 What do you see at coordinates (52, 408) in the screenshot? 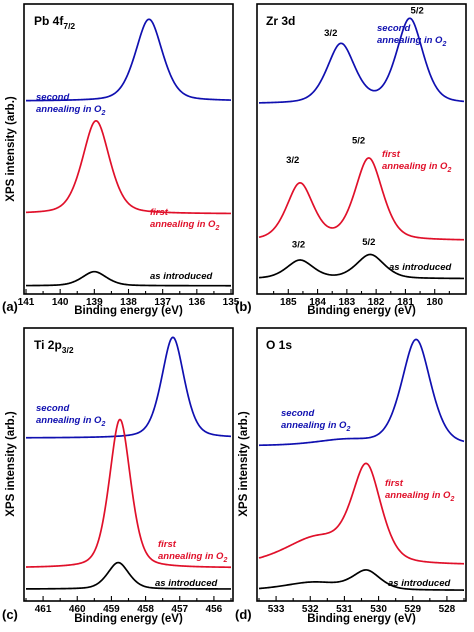
I see `panel-c-annotation-second: second` at bounding box center [52, 408].